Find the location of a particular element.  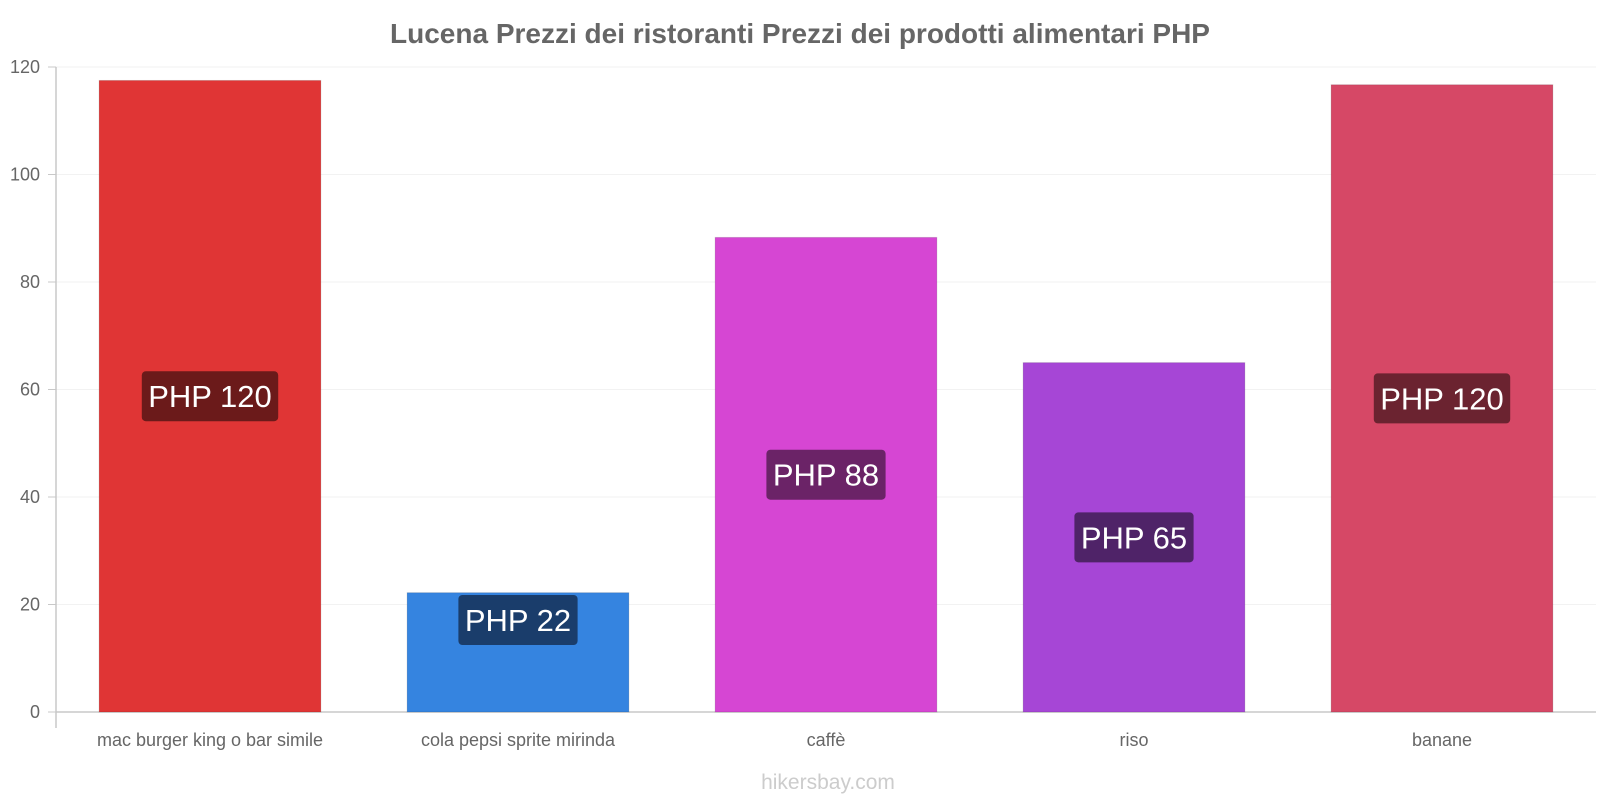

y-tick-label: 40 is located at coordinates (30, 497).